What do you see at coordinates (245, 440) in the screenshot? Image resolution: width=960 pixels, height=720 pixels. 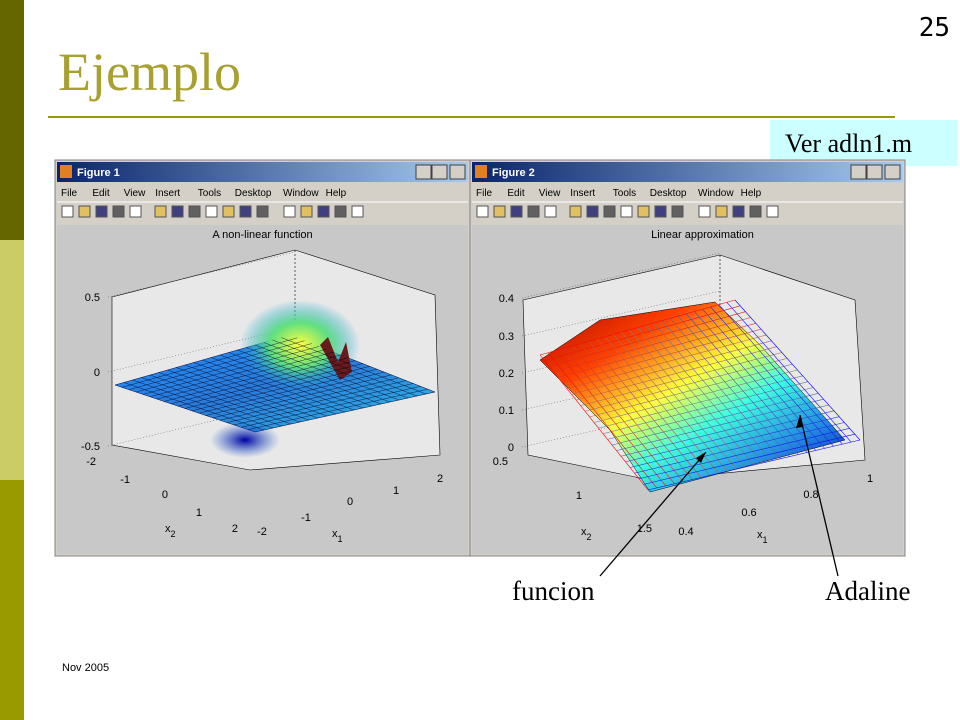 I see `surface-dip` at bounding box center [245, 440].